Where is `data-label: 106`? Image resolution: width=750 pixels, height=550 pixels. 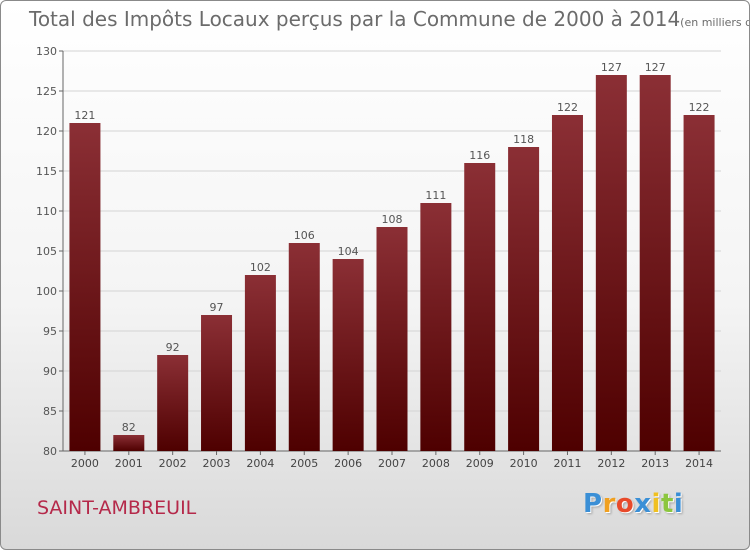
data-label: 106 is located at coordinates (304, 235).